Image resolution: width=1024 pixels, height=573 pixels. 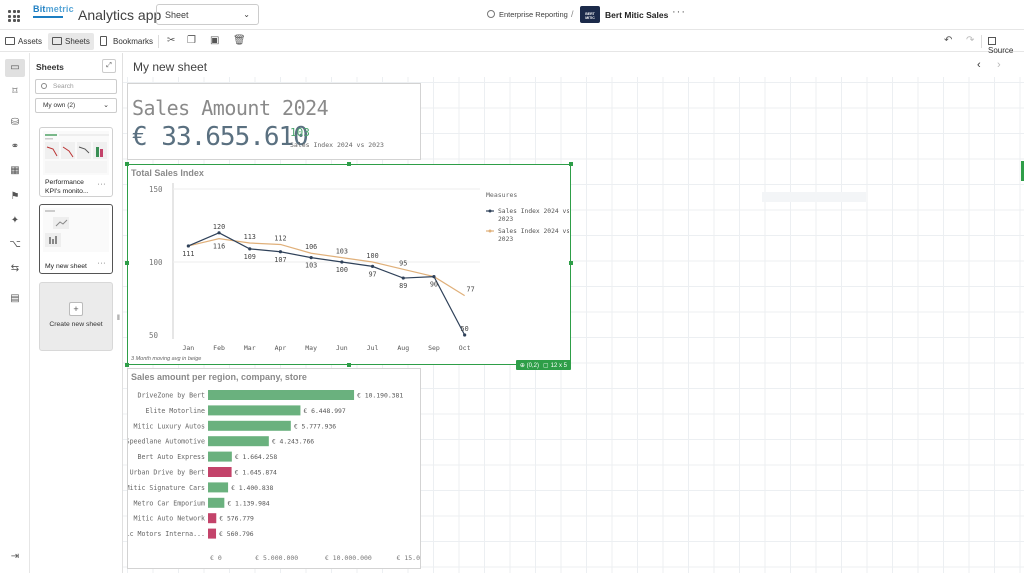 I want to click on data-label-index: 90, so click(x=434, y=285).